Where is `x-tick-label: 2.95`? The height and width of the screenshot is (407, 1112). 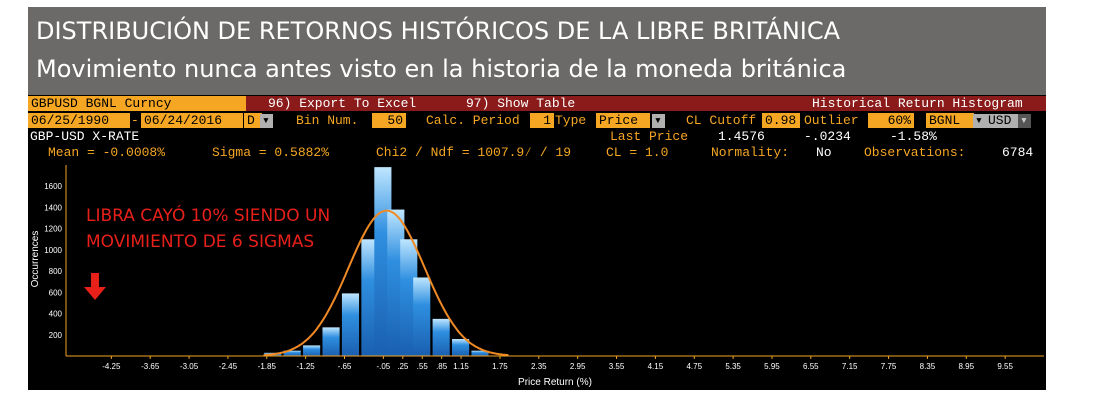
x-tick-label: 2.95 is located at coordinates (578, 366).